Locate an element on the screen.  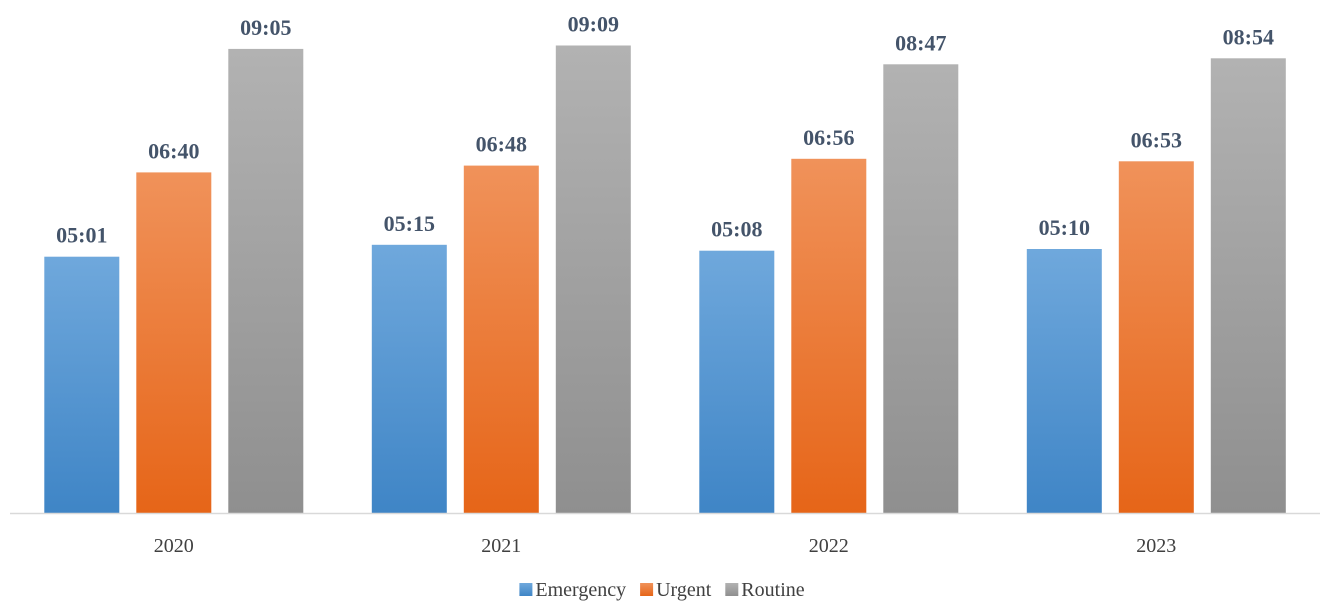
data-label-emergency-2020: 05:01 is located at coordinates (81, 235).